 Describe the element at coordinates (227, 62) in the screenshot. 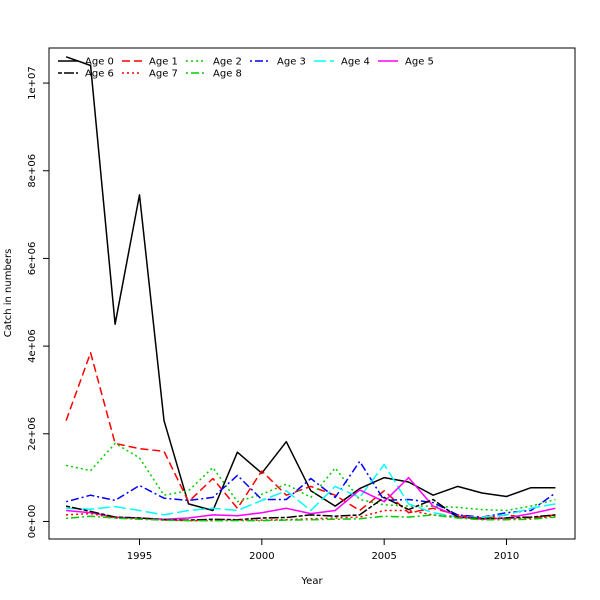

I see `legend-label: Age 2` at that location.